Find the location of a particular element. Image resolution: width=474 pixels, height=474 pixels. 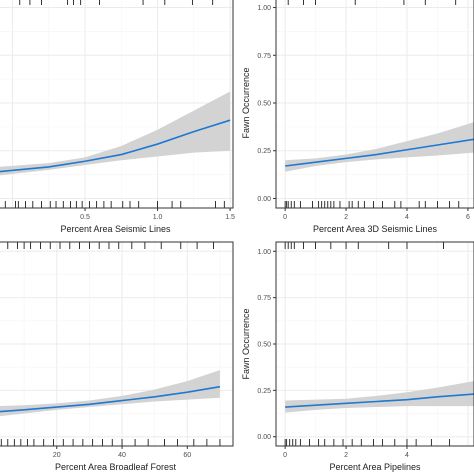

x-tick-label: 0.5 is located at coordinates (85, 217).